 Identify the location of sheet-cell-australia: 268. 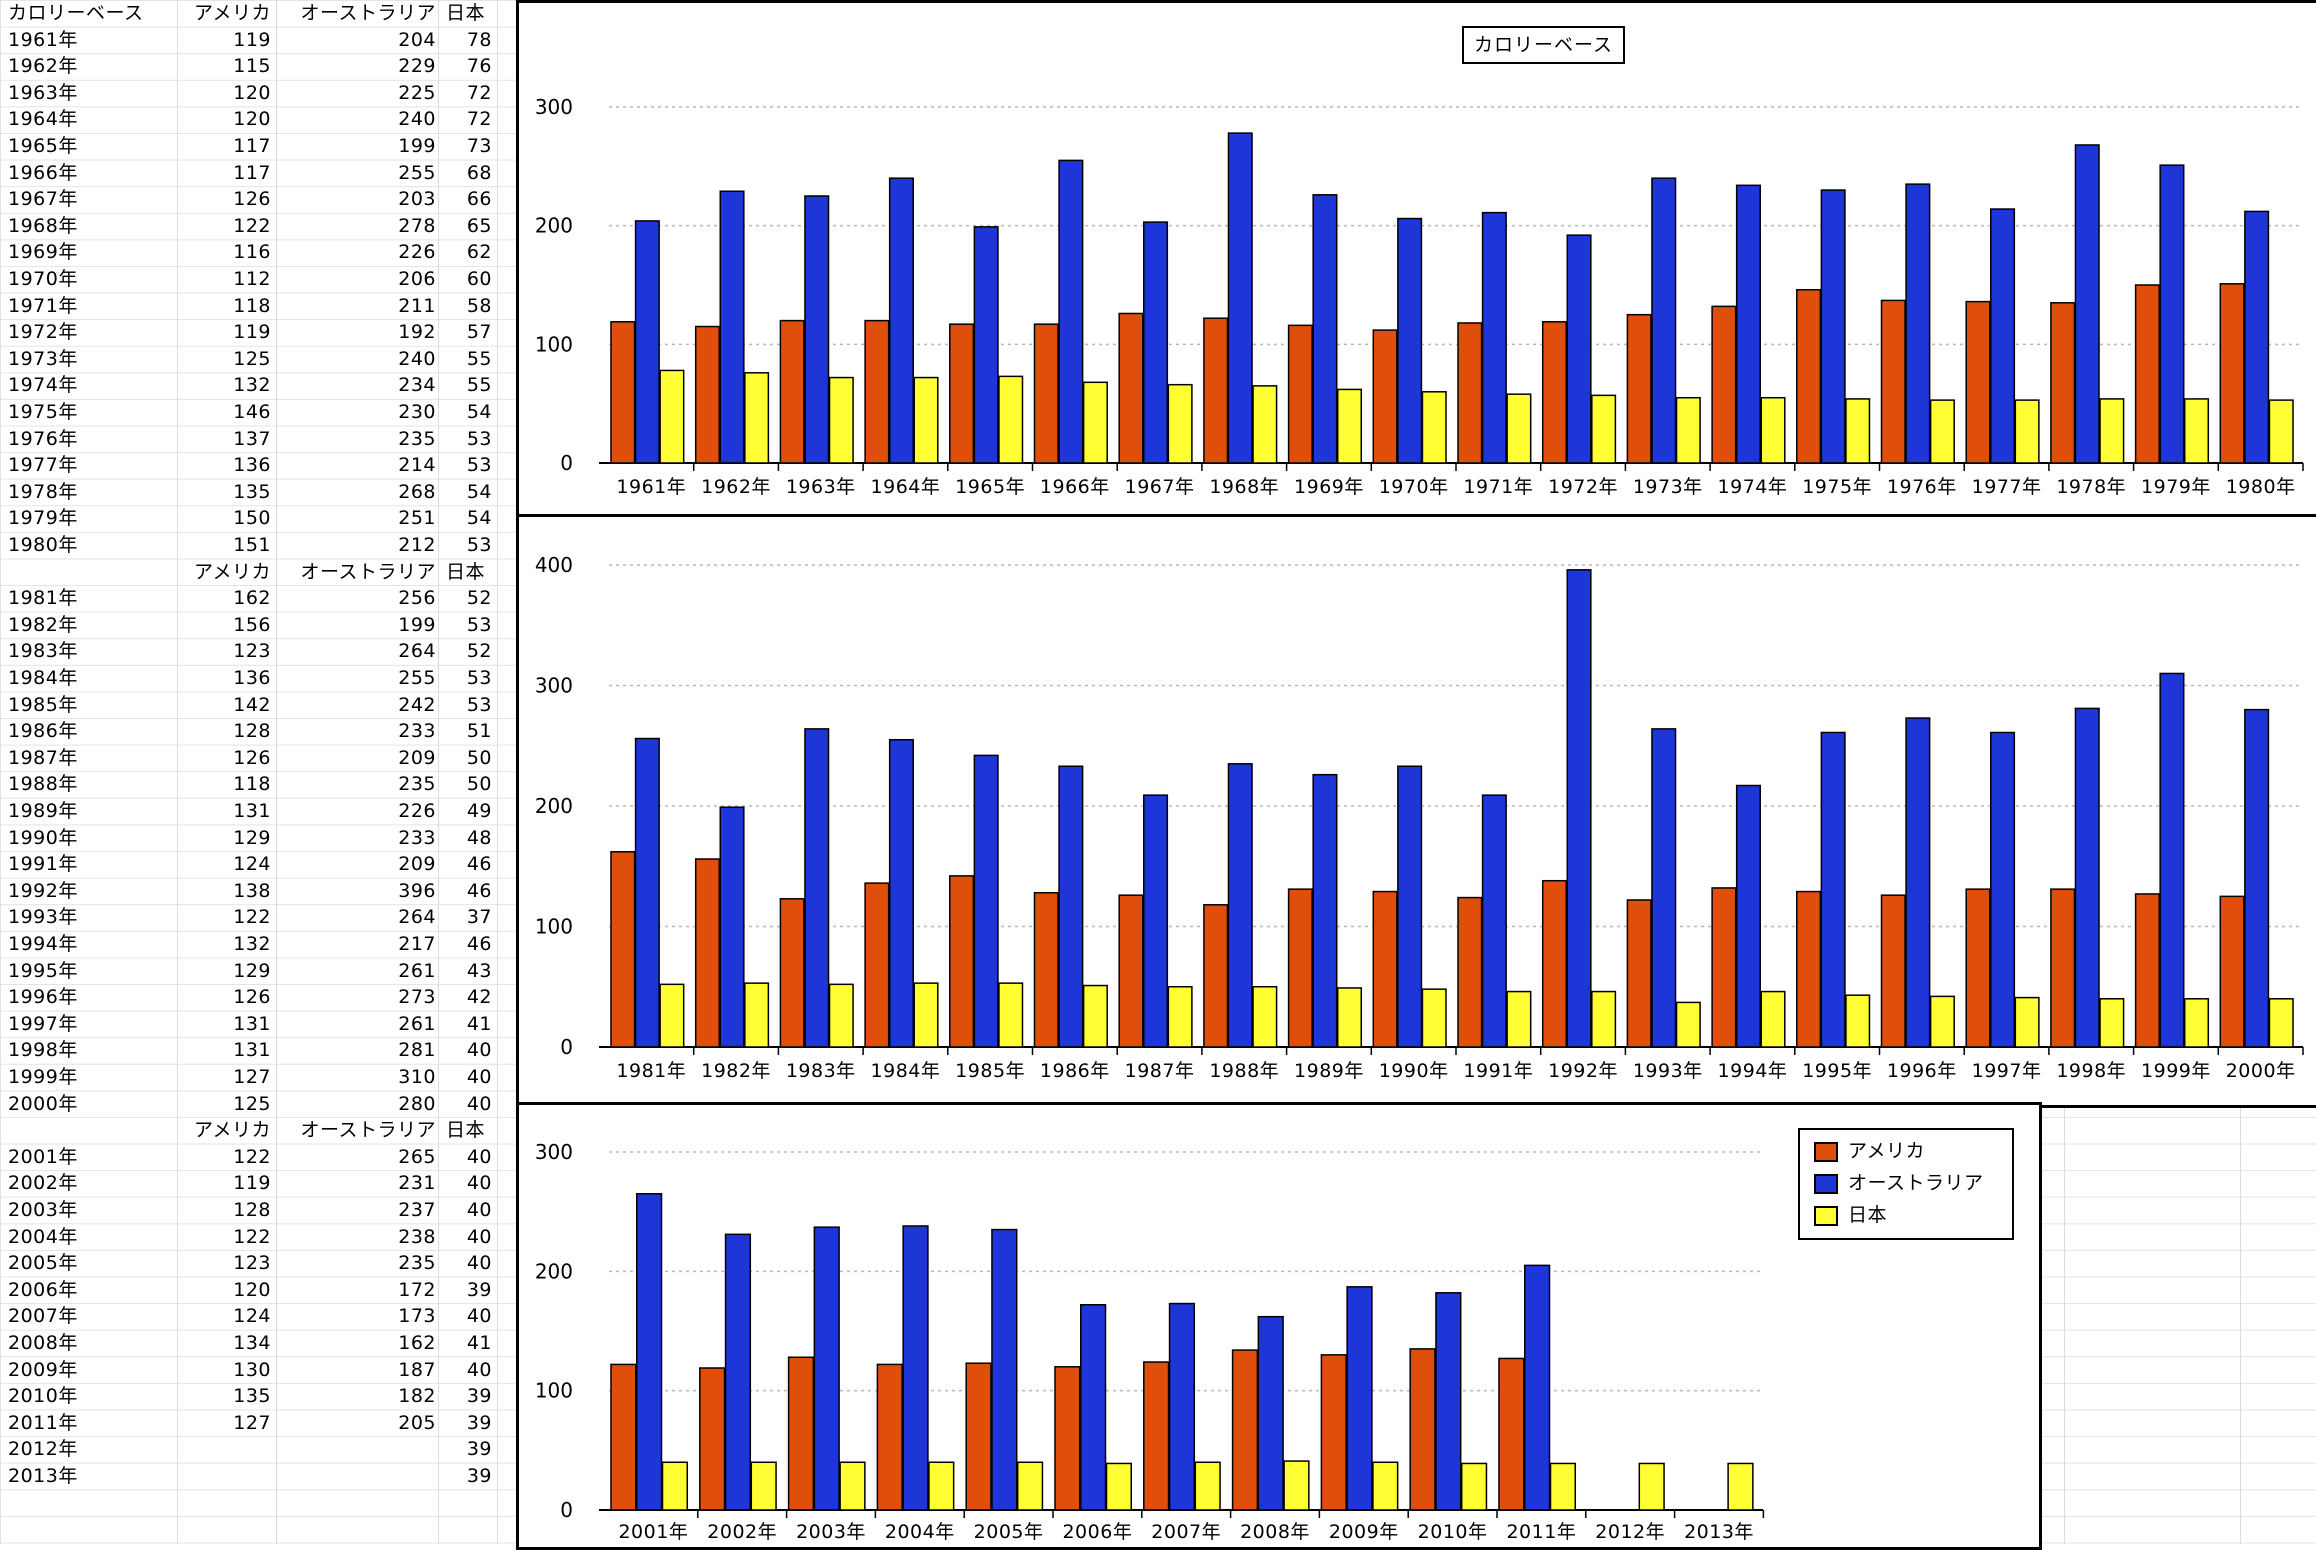
(417, 491).